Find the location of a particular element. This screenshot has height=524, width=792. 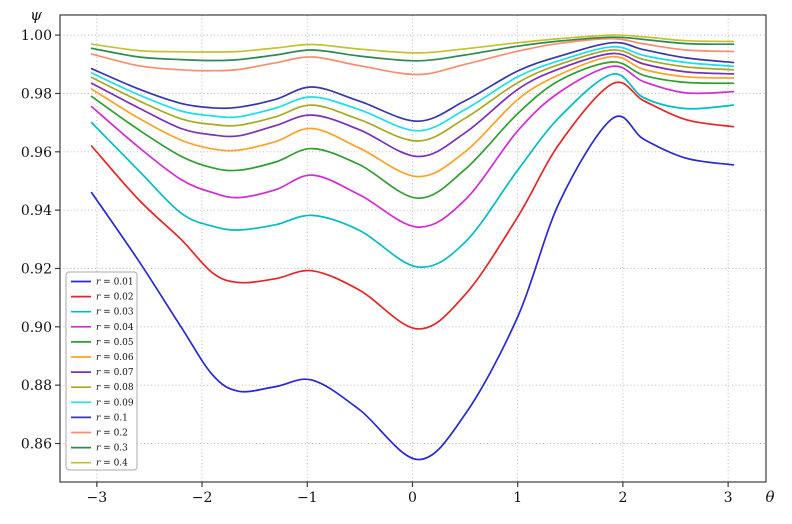

legend-box is located at coordinates (101, 371).